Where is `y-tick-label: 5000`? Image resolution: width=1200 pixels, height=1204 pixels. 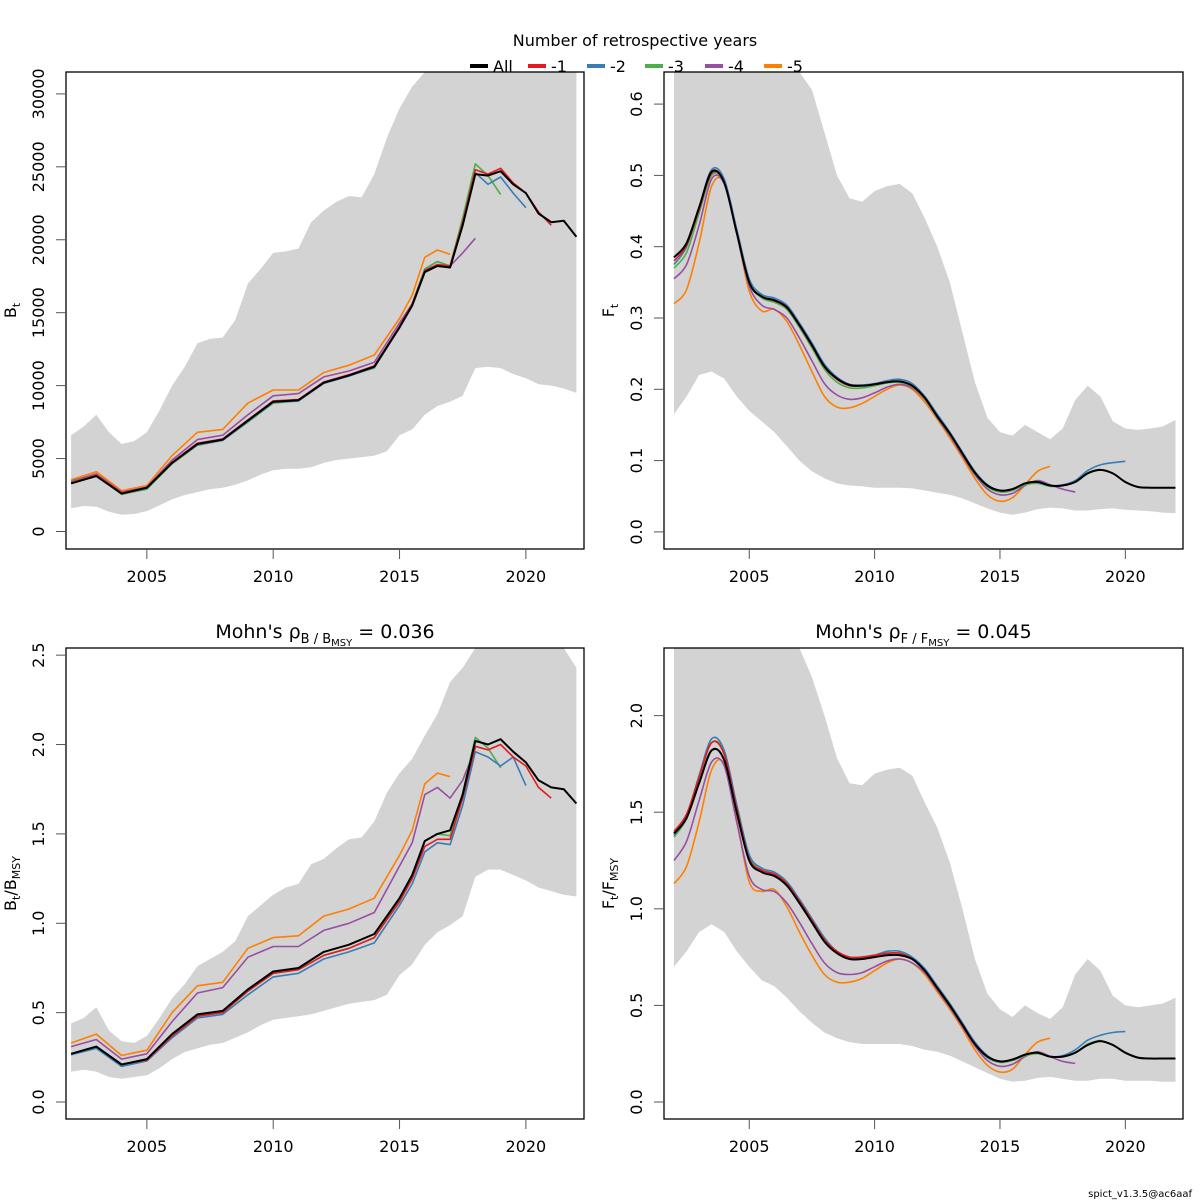
y-tick-label: 5000 is located at coordinates (38, 458).